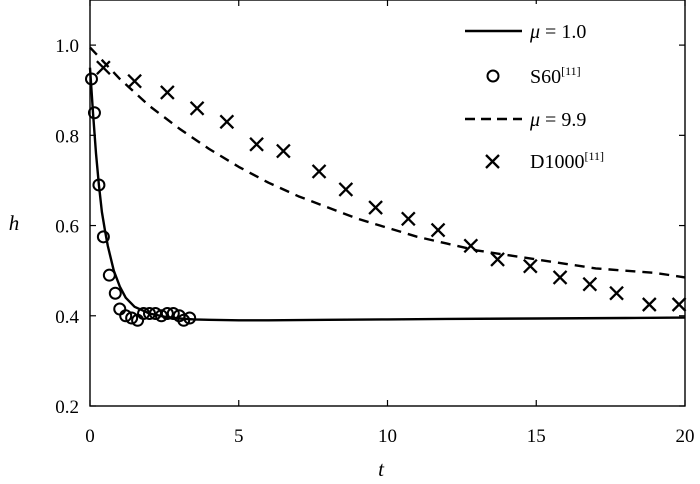 The image size is (700, 484). I want to click on legend-label-mu99: μ = 9.9, so click(557, 120).